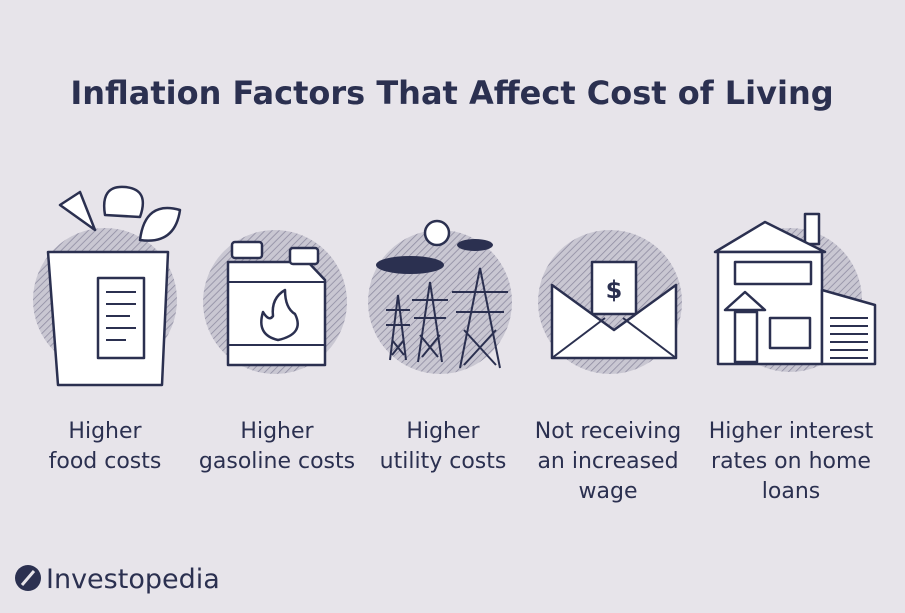  I want to click on item-label: utility costs, so click(443, 461).